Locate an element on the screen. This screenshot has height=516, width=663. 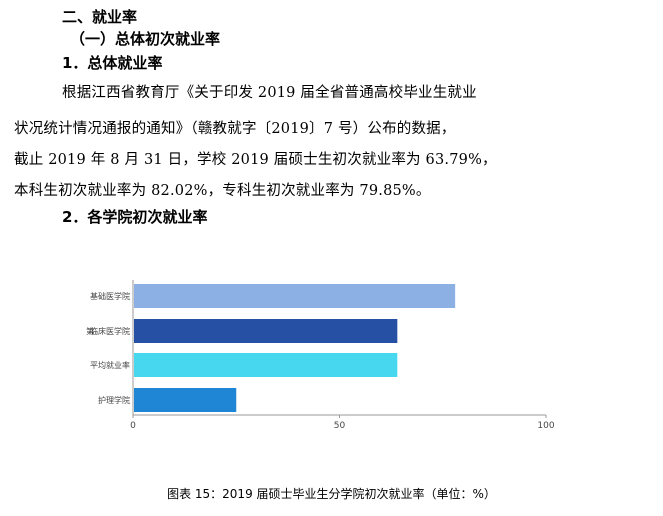
subsection-heading: （一）总体初次就业率 is located at coordinates (145, 39).